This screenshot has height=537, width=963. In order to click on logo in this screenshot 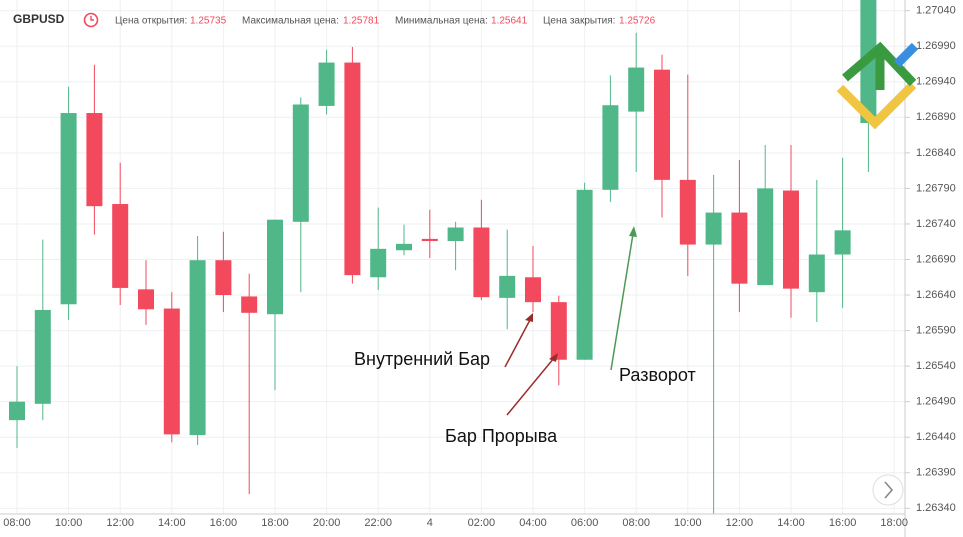, I will do `click(877, 85)`.